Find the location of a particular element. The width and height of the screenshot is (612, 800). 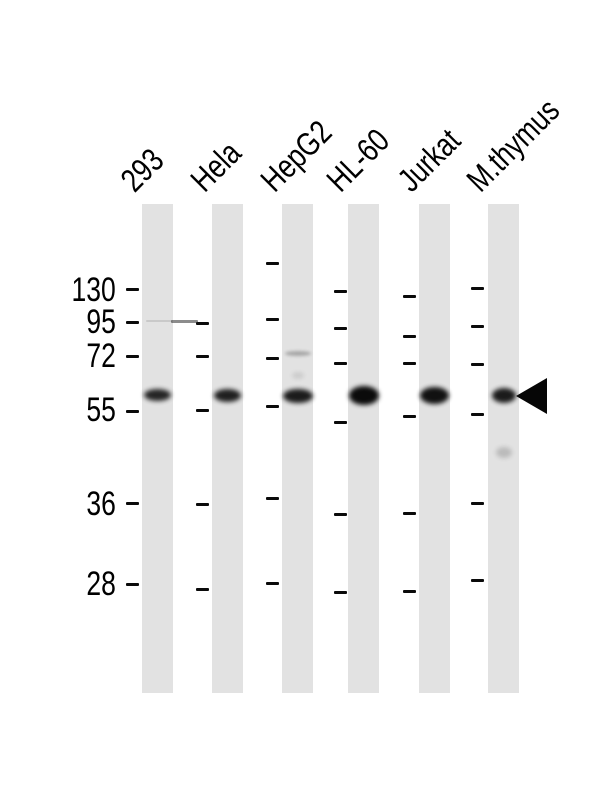

lane-strip-Hela is located at coordinates (227, 448).